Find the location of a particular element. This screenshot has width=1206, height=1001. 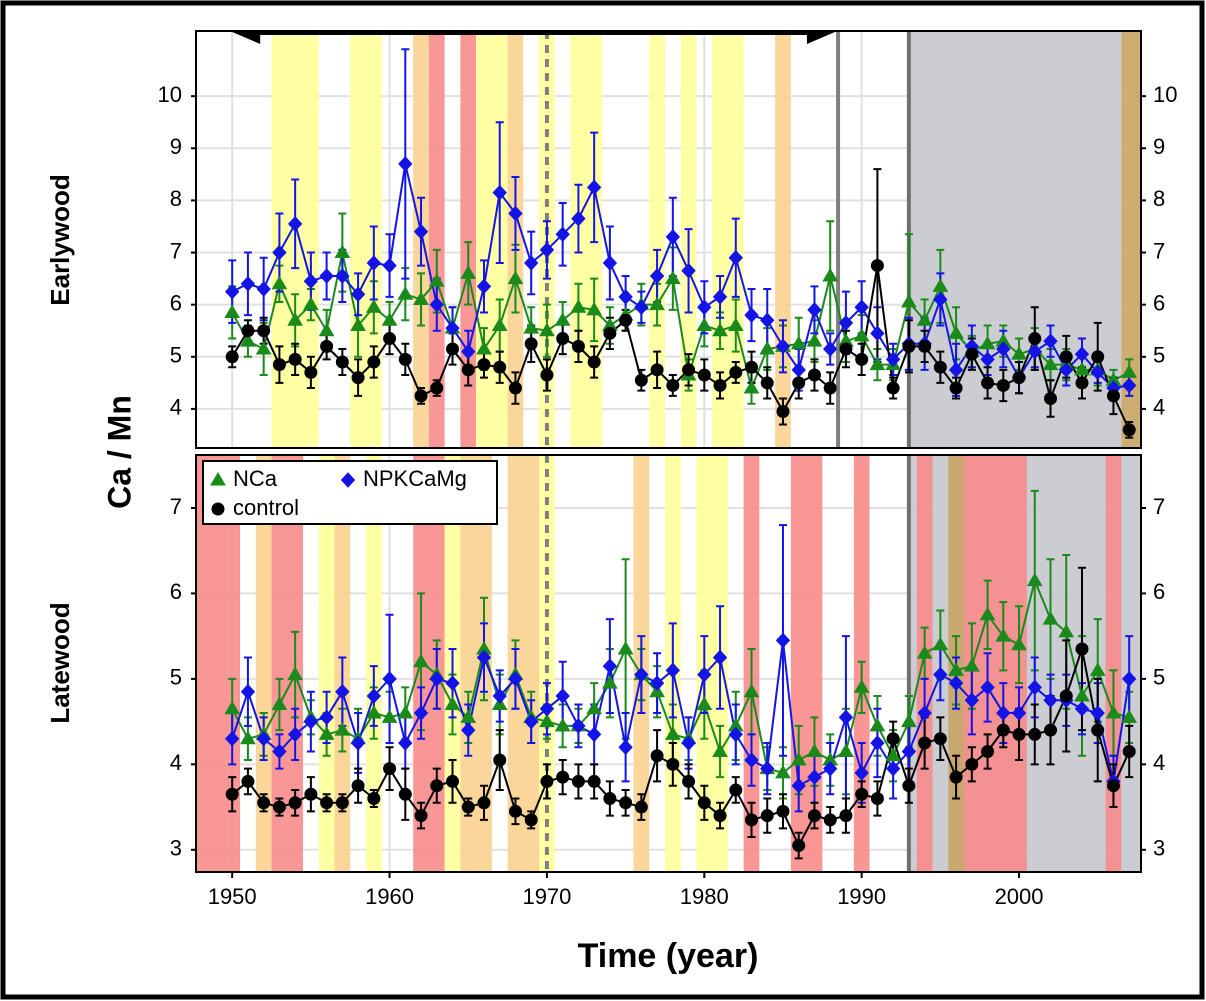

legend-label: NCa is located at coordinates (255, 478).